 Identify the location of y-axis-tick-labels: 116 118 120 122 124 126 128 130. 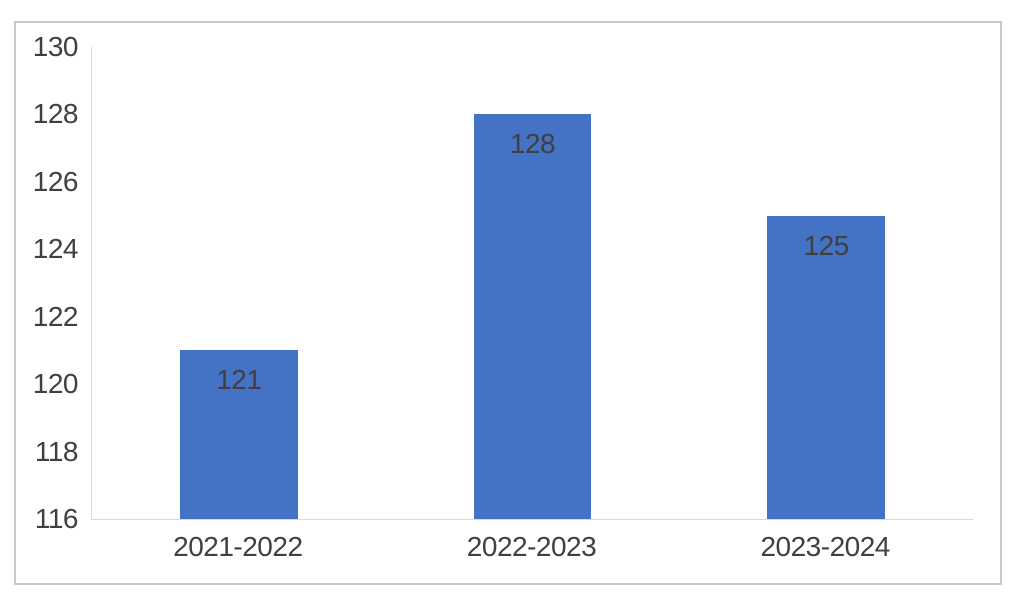
(47, 282).